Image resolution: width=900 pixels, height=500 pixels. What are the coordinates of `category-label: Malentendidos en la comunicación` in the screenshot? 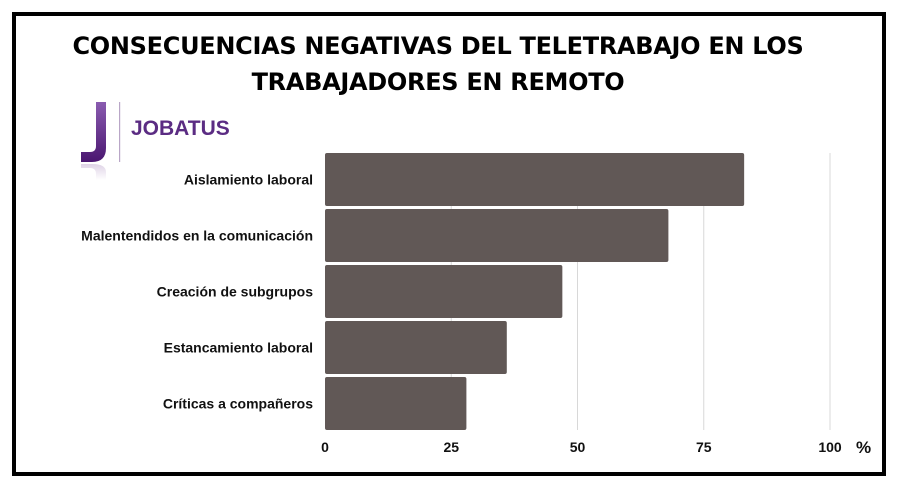 It's located at (197, 236).